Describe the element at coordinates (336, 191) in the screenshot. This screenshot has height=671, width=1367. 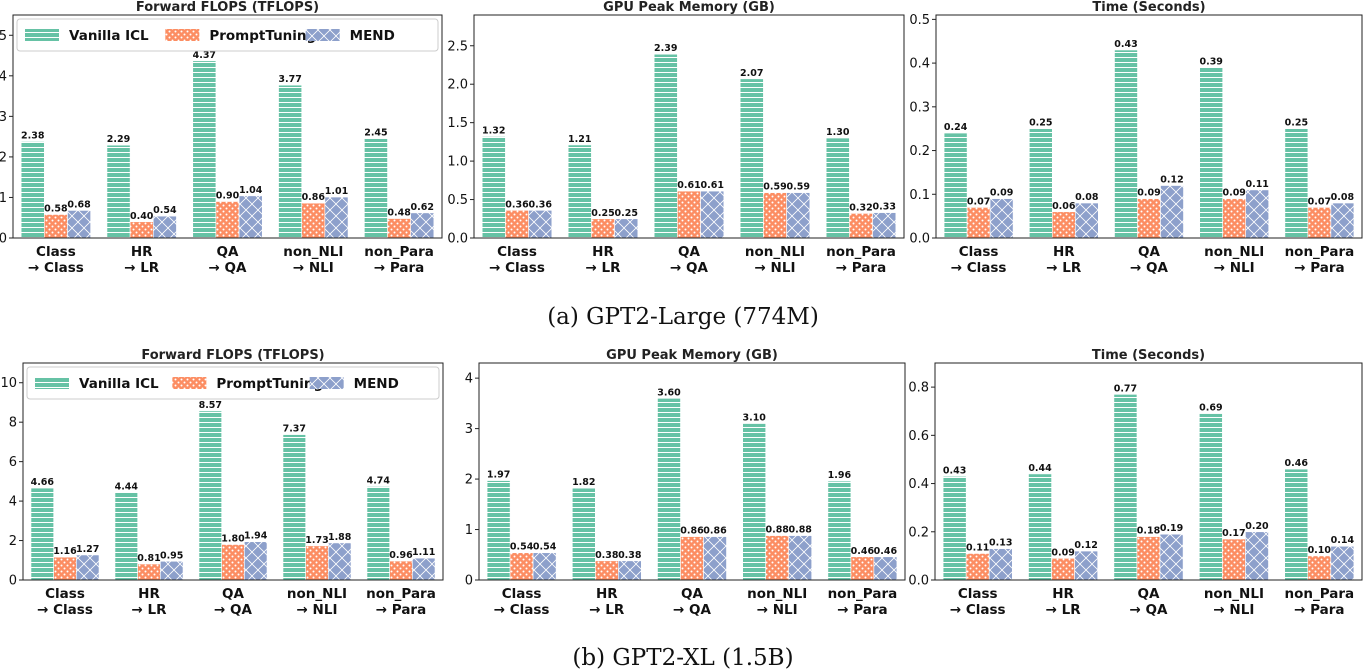
I see `value-label: 1.01` at that location.